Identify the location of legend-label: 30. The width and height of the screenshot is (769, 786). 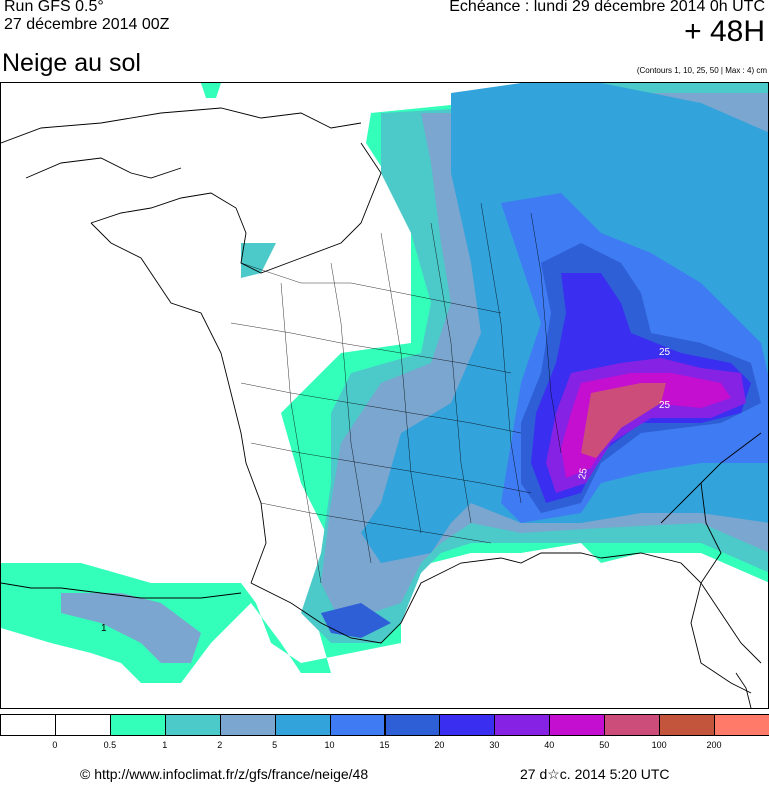
(494, 745).